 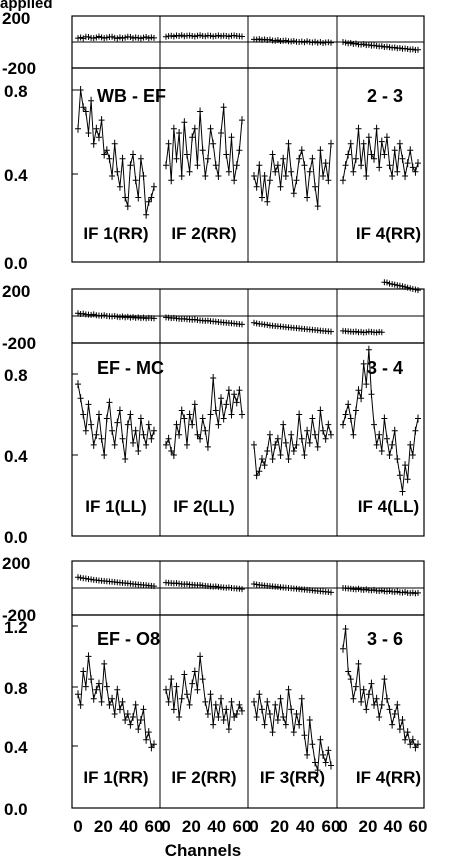 What do you see at coordinates (115, 506) in the screenshot?
I see `if-label: IF 1(LL)` at bounding box center [115, 506].